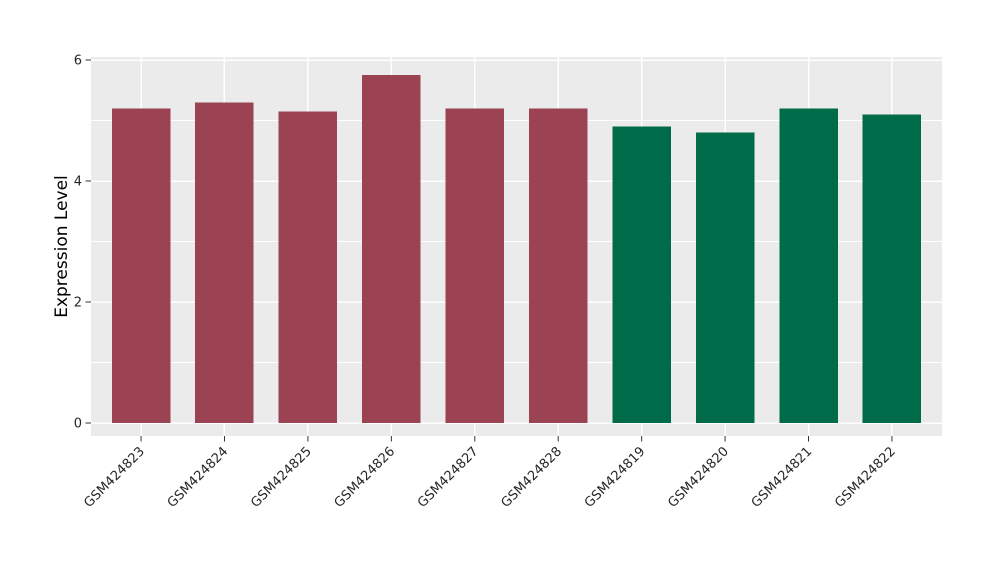  Describe the element at coordinates (365, 477) in the screenshot. I see `x-tick-label: GSM424826` at that location.